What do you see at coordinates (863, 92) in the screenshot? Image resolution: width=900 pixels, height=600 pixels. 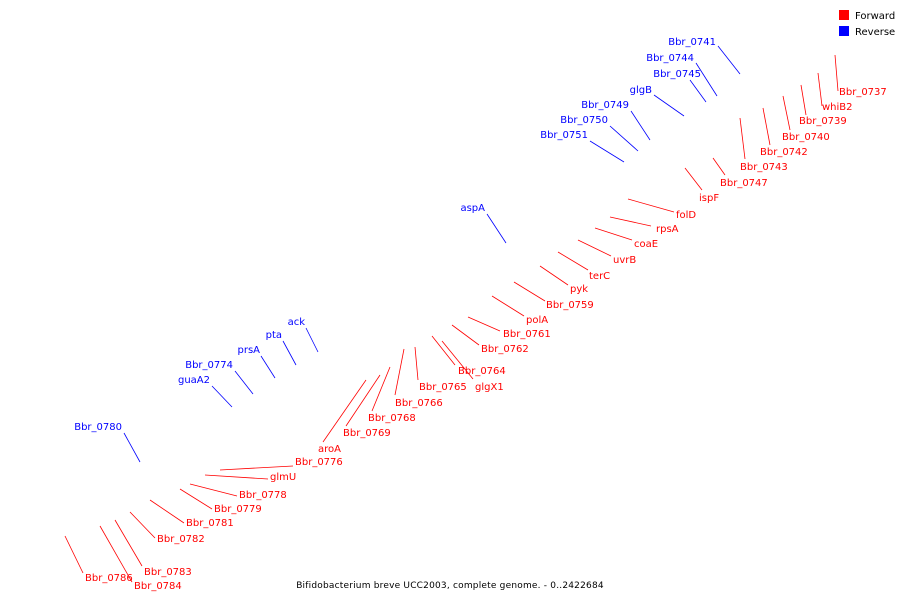 I see `svg-text: Bbr_0737` at bounding box center [863, 92].